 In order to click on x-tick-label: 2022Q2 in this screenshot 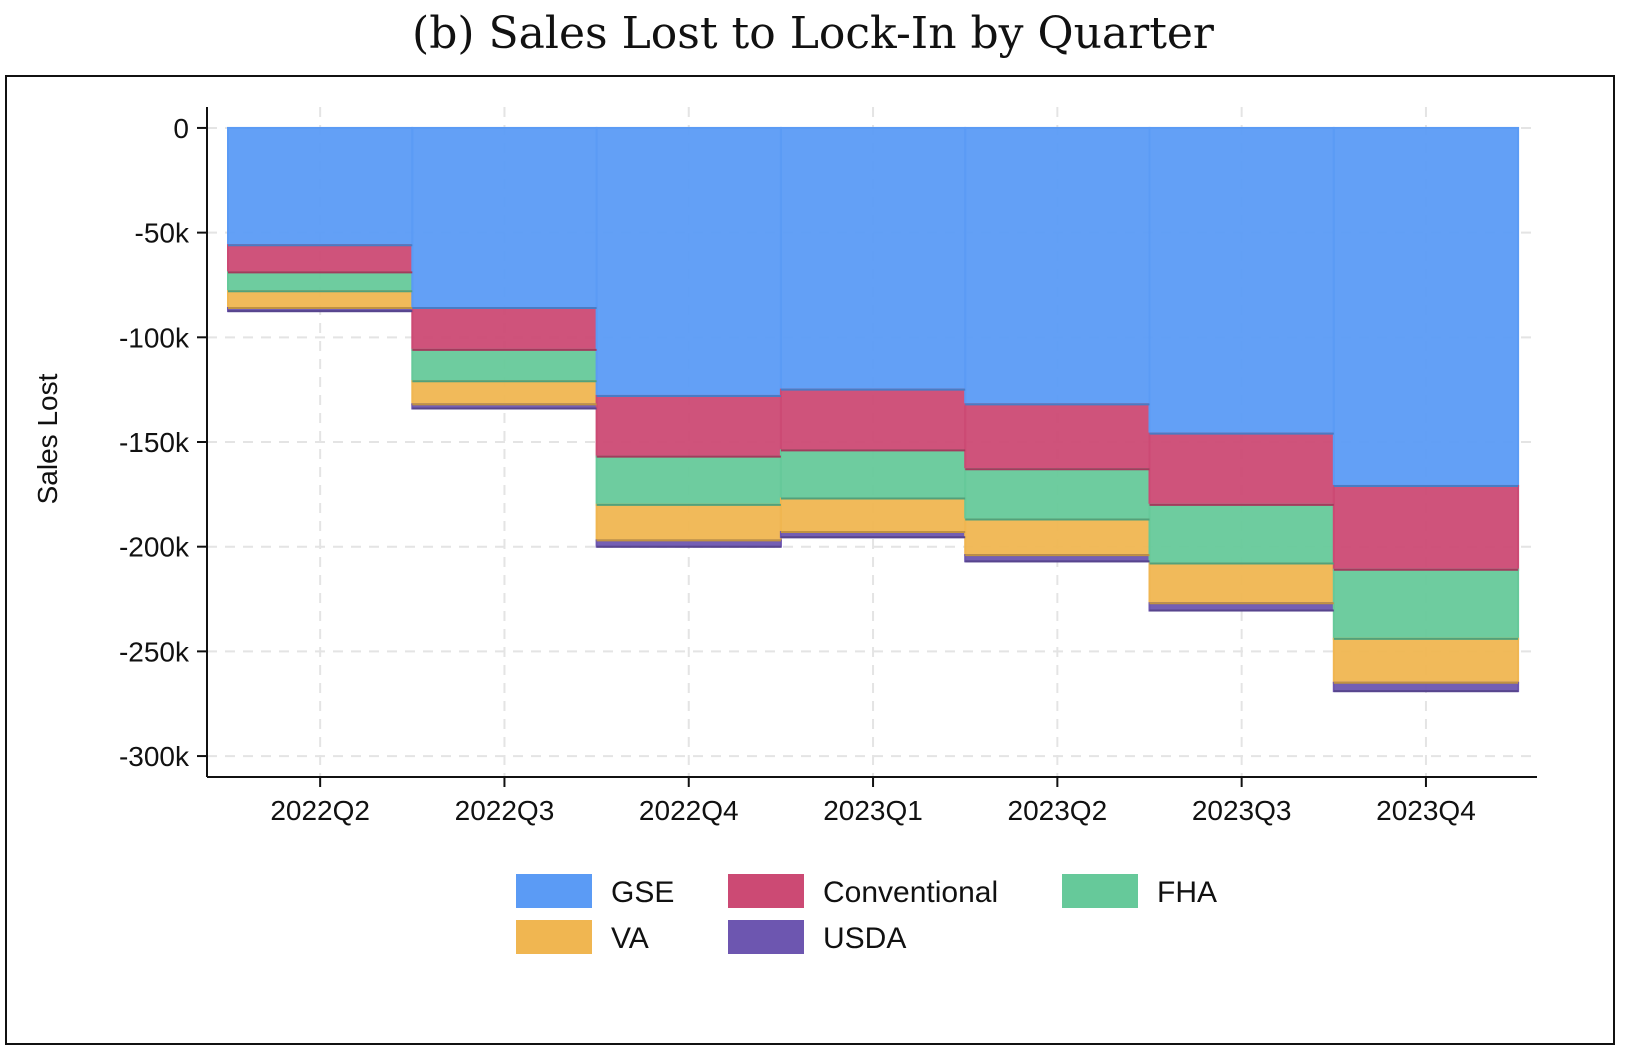, I will do `click(320, 810)`.